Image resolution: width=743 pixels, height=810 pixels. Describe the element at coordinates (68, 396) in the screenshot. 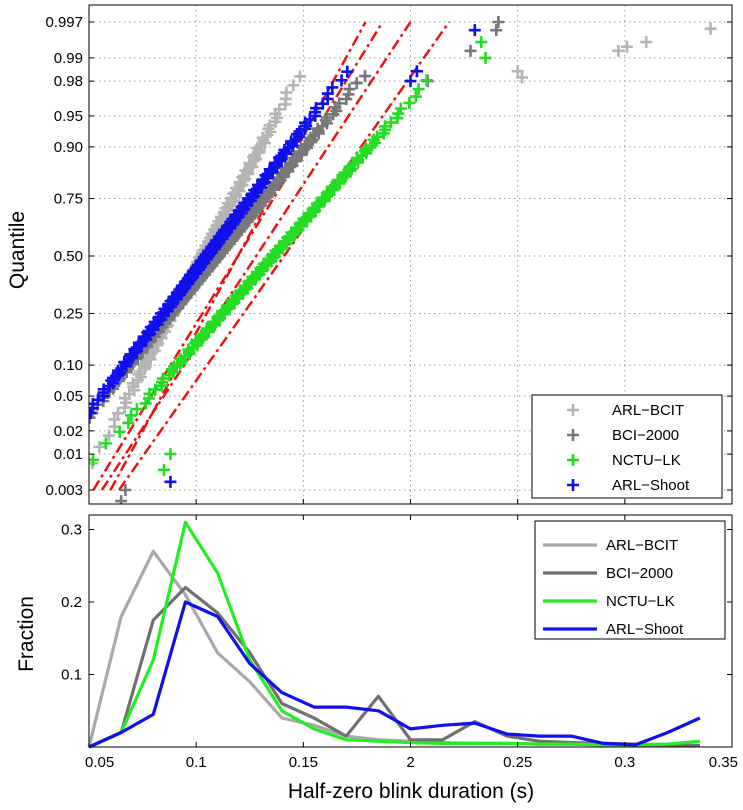

I see `y-tick-label: 0.05` at that location.